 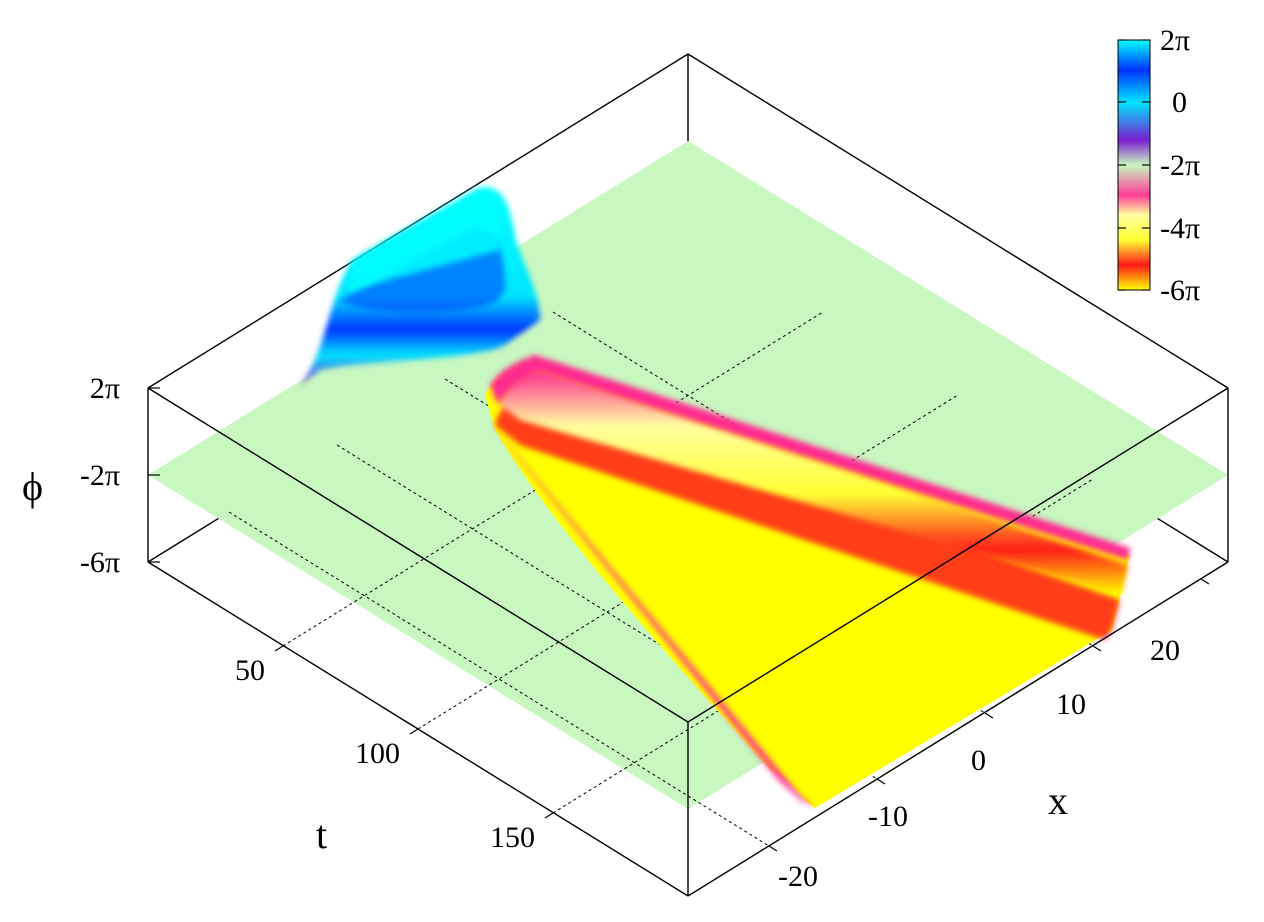 I want to click on colorbar-tick-label: 0, so click(x=1179, y=102).